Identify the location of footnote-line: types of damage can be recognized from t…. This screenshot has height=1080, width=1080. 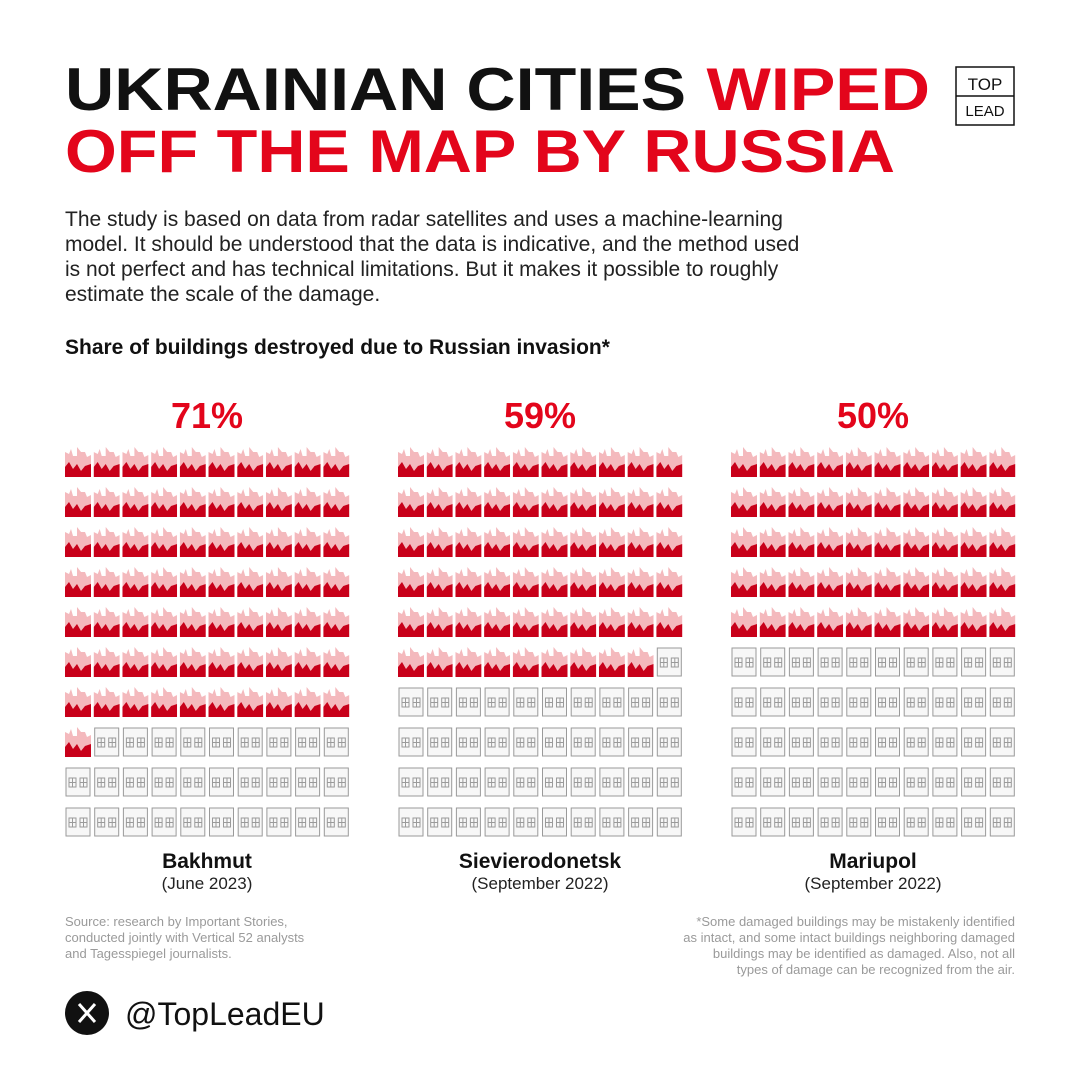
(876, 969).